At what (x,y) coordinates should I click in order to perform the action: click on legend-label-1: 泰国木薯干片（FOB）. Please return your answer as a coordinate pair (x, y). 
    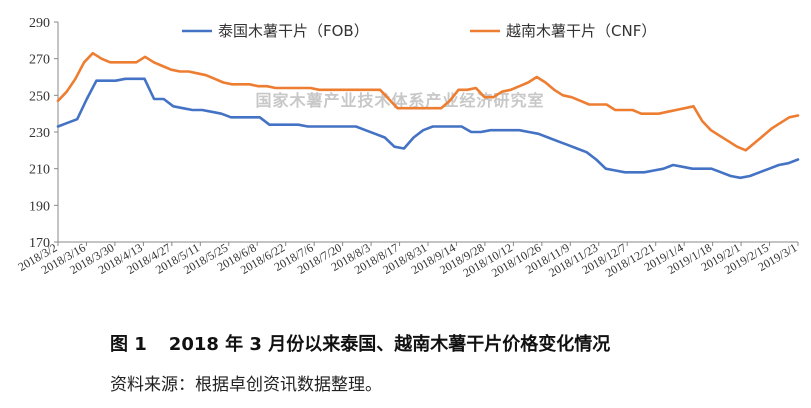
    Looking at the image, I should click on (293, 31).